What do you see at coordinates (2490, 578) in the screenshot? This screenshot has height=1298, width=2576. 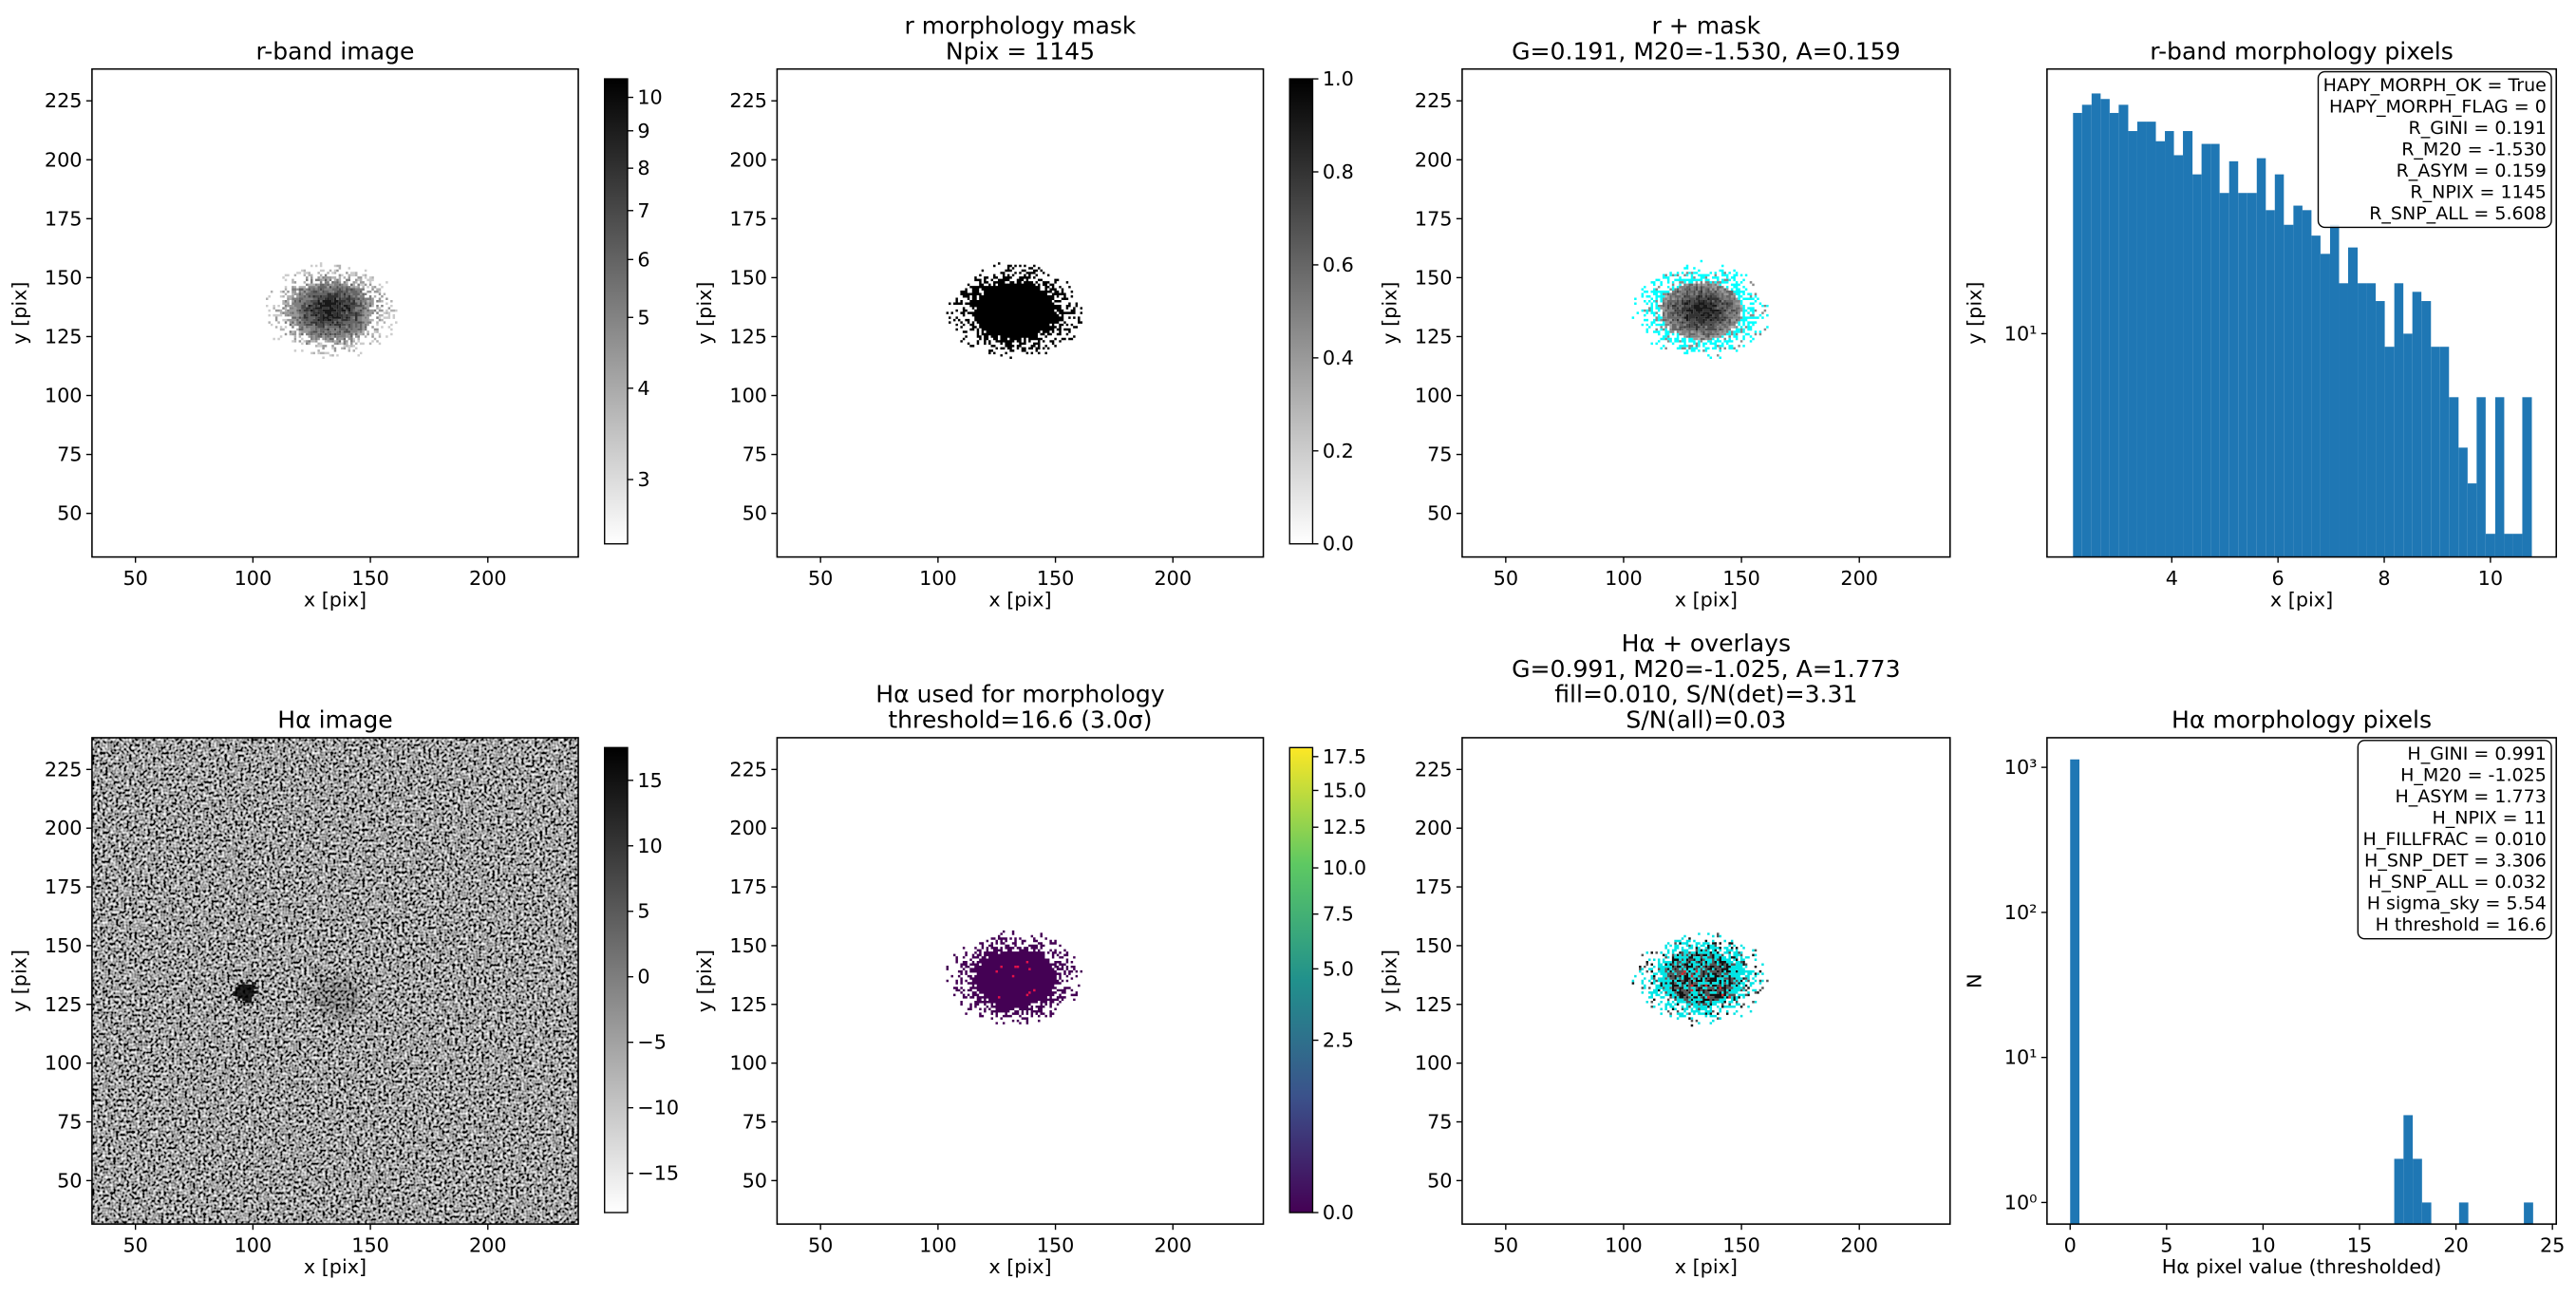 I see `x-tick-label: 10` at bounding box center [2490, 578].